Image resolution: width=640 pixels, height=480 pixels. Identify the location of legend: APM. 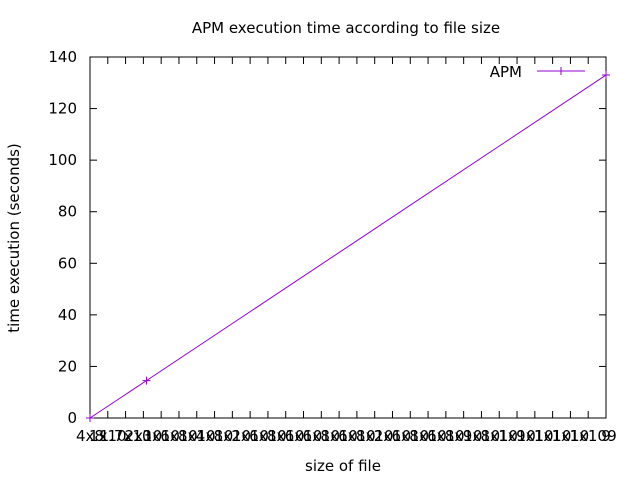
(537, 72).